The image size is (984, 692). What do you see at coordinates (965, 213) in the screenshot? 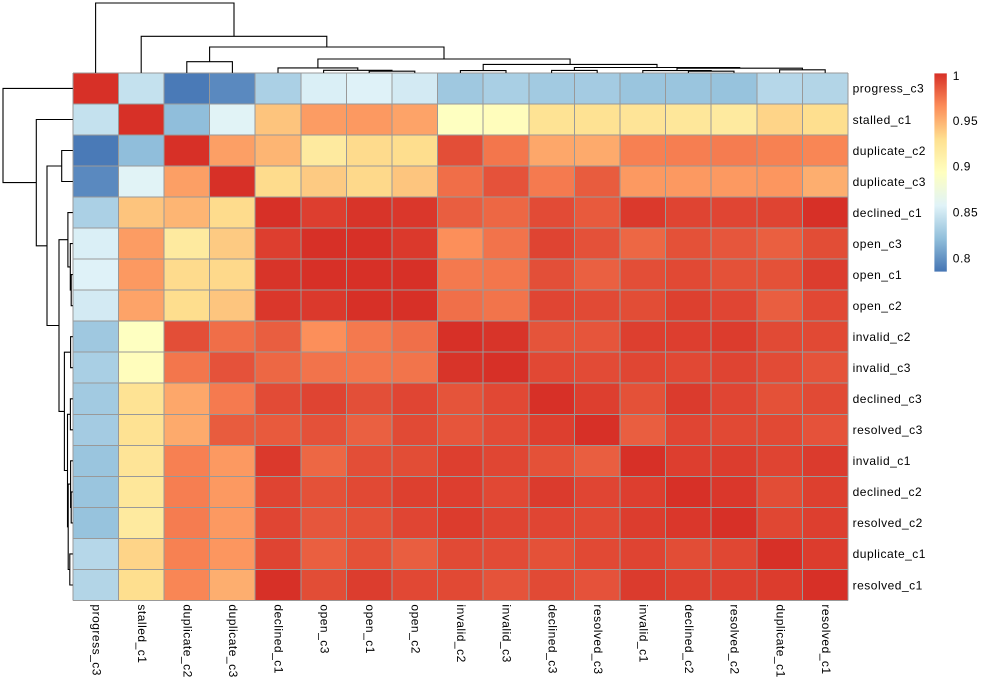
I see `svg-text: 0.85` at bounding box center [965, 213].